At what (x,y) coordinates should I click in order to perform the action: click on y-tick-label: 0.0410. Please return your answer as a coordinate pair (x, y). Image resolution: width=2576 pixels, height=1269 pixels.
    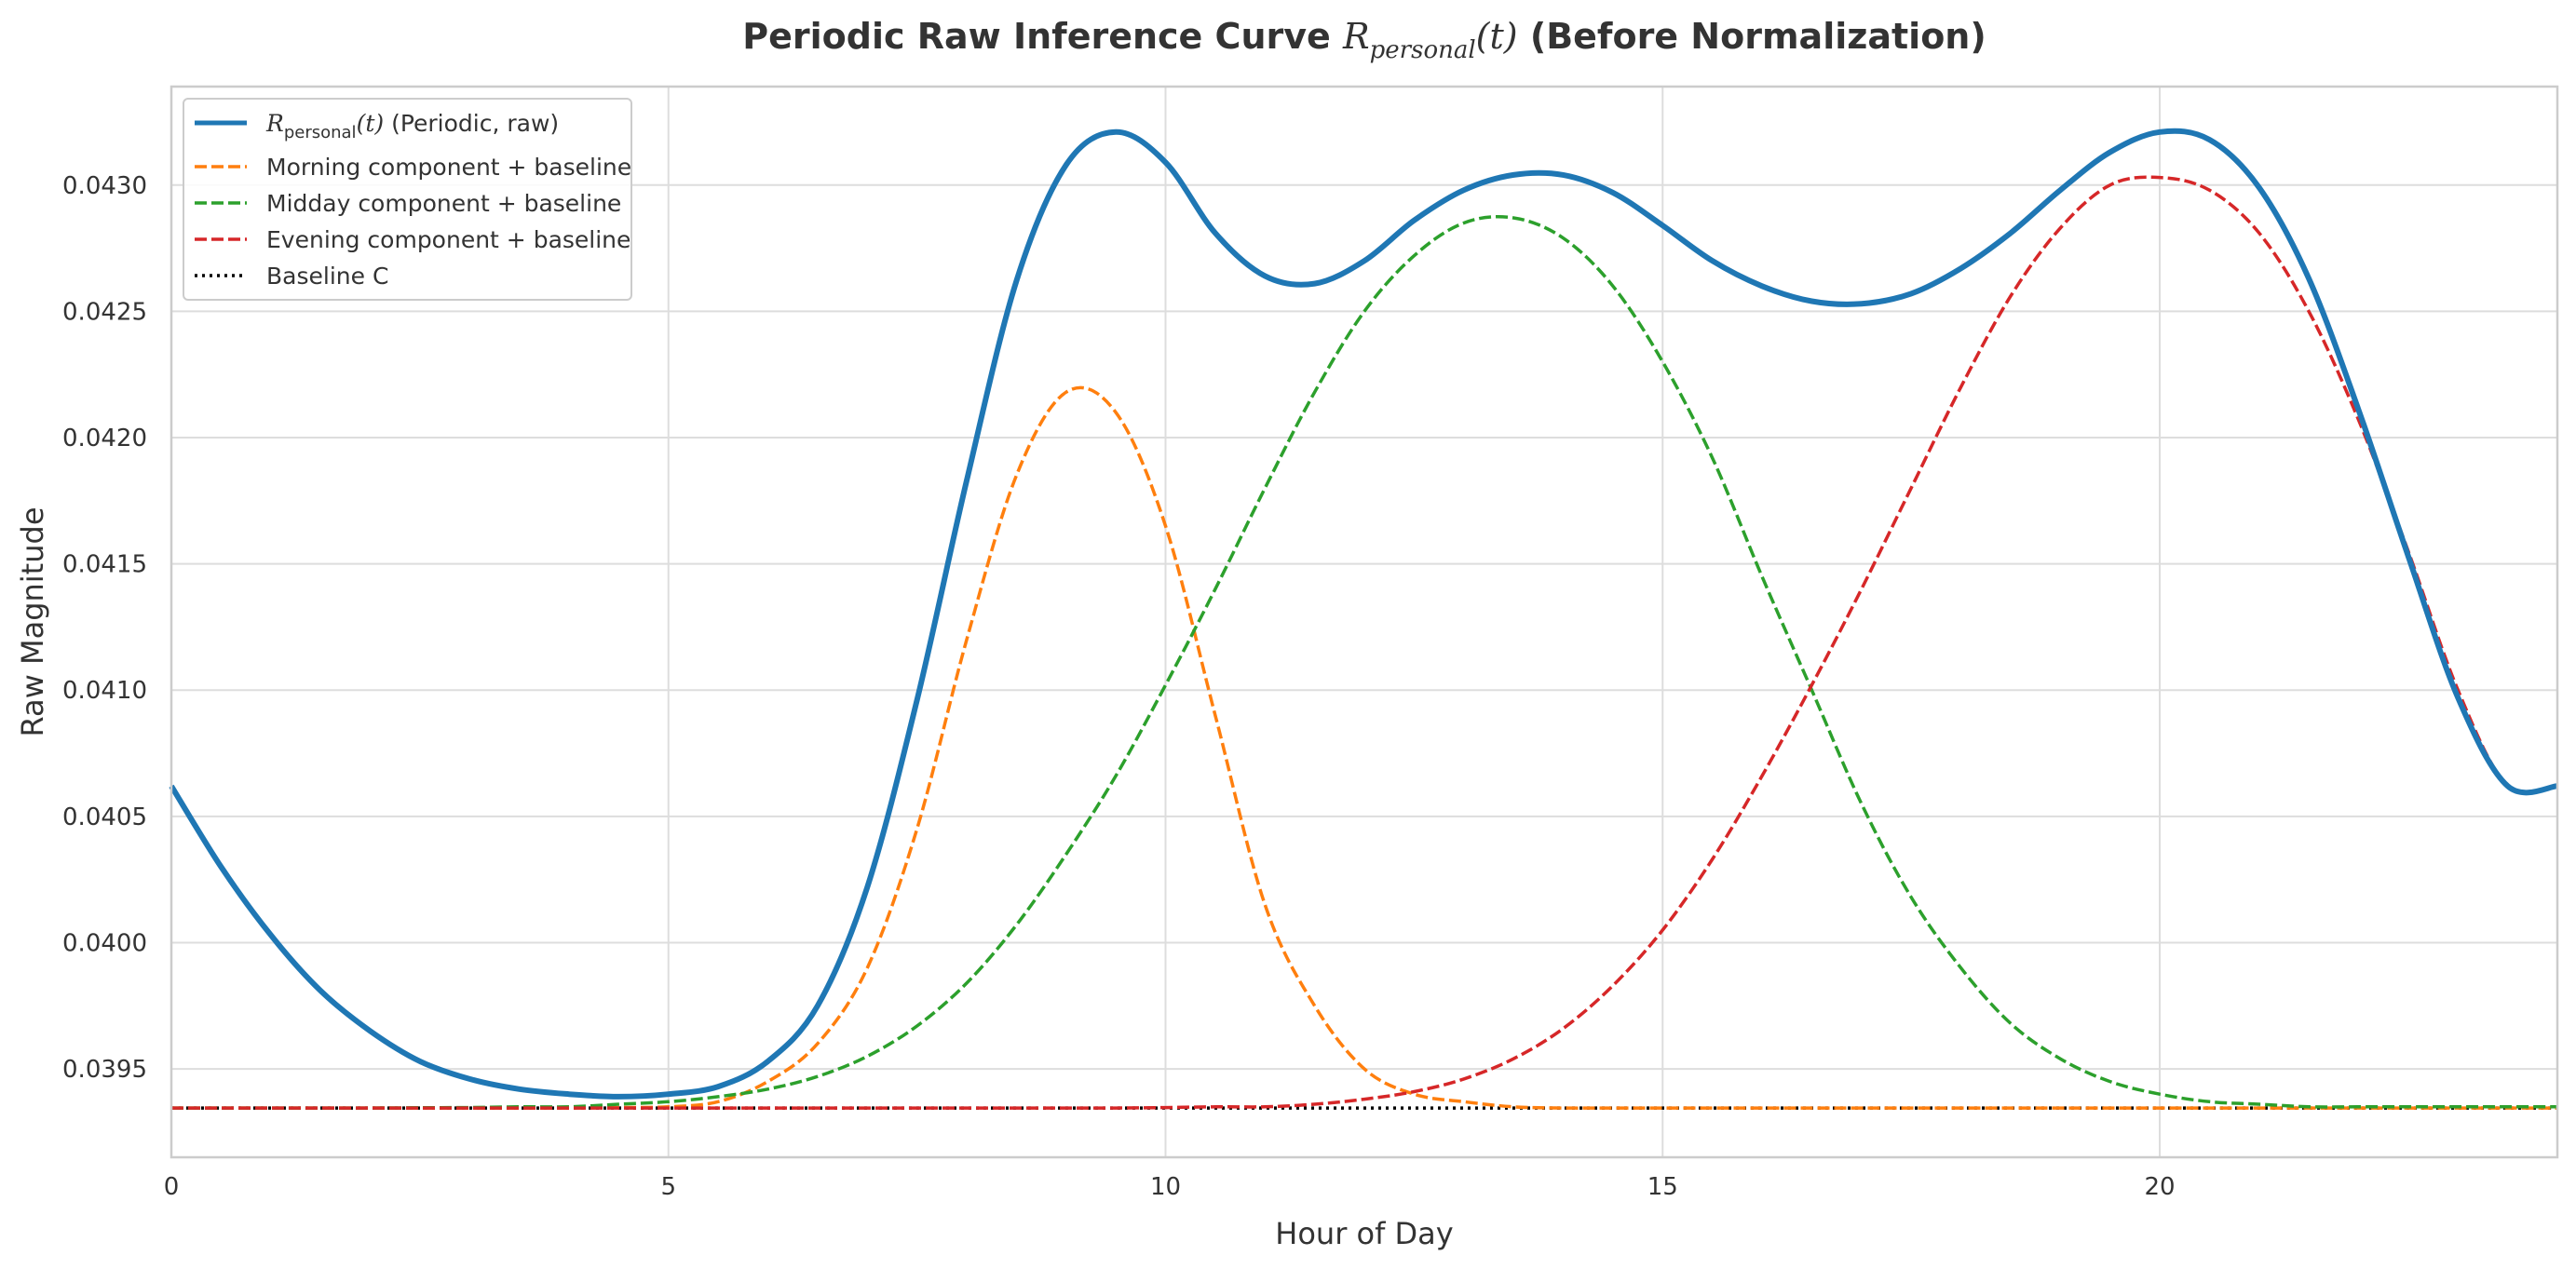
    Looking at the image, I should click on (104, 691).